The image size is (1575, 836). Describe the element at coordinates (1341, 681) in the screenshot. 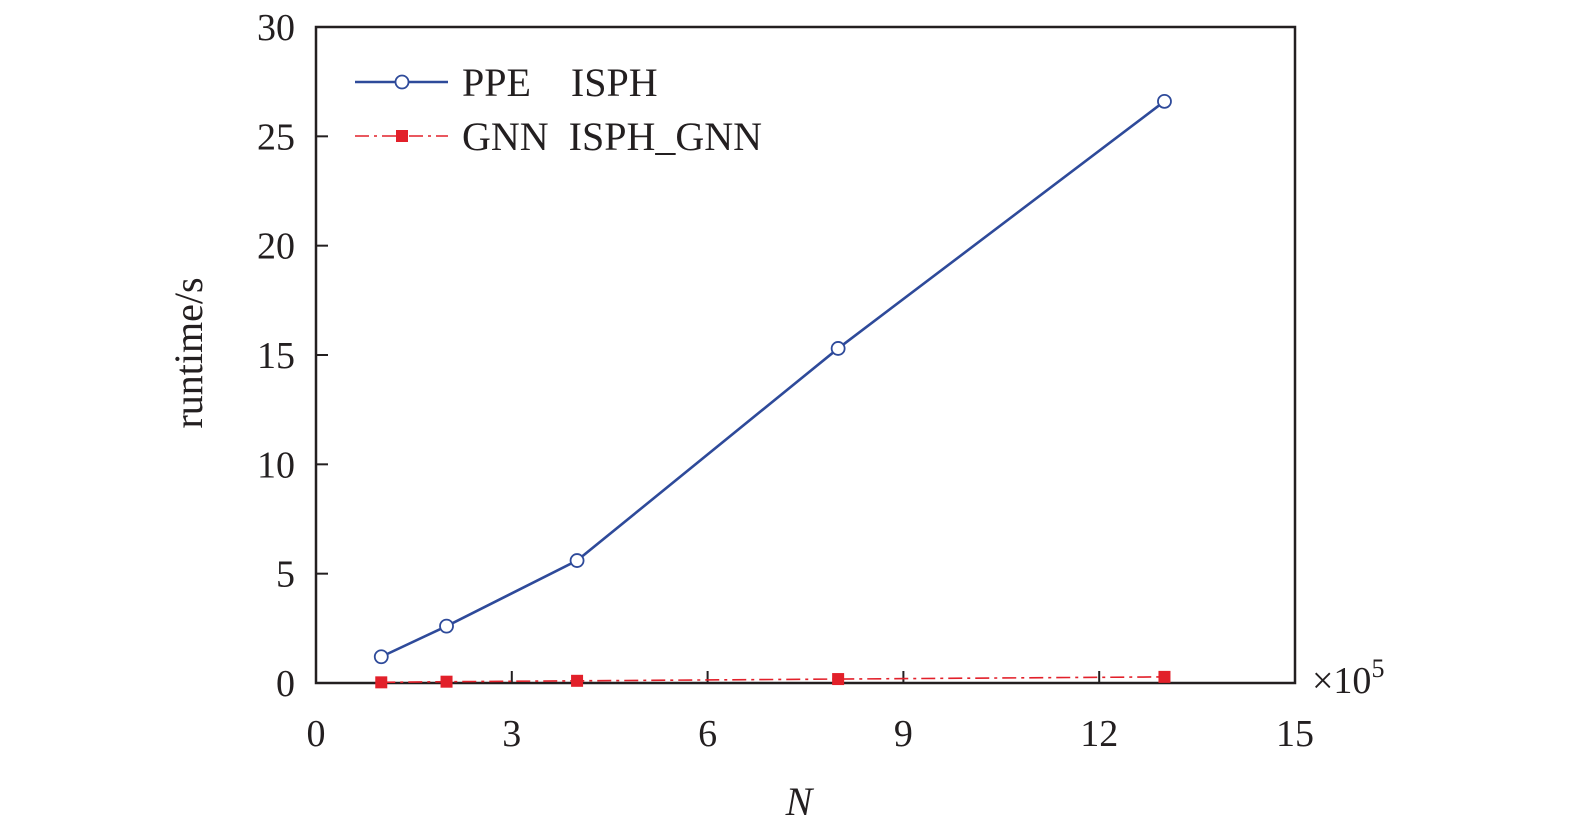

I see `x-axis-multiplier-base: ×10` at that location.